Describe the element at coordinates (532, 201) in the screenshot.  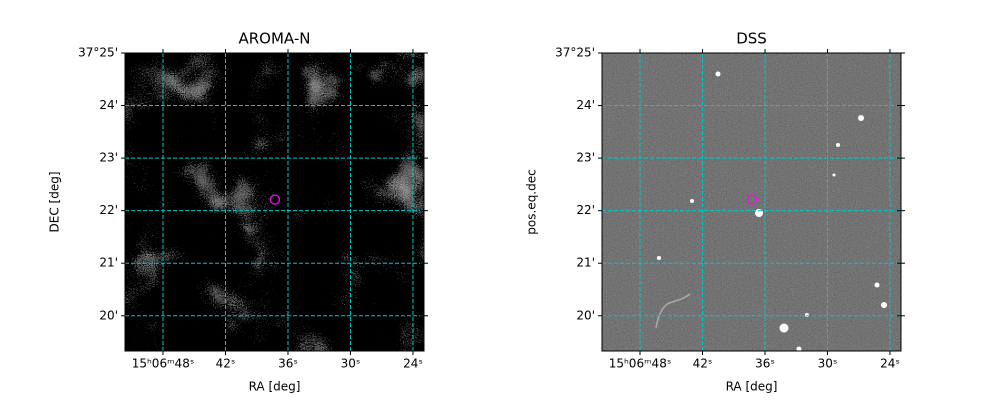
I see `y-axis-label: pos.eq.dec` at that location.